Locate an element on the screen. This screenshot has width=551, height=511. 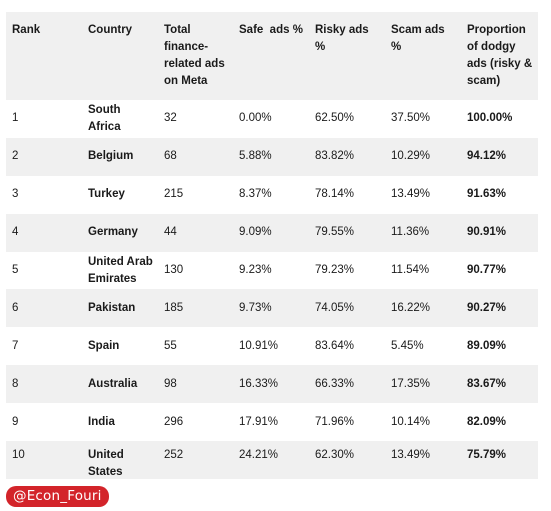
table-row: 3 Turkey 215 8.37% 78.14% 13.49% 91.63% is located at coordinates (272, 195).